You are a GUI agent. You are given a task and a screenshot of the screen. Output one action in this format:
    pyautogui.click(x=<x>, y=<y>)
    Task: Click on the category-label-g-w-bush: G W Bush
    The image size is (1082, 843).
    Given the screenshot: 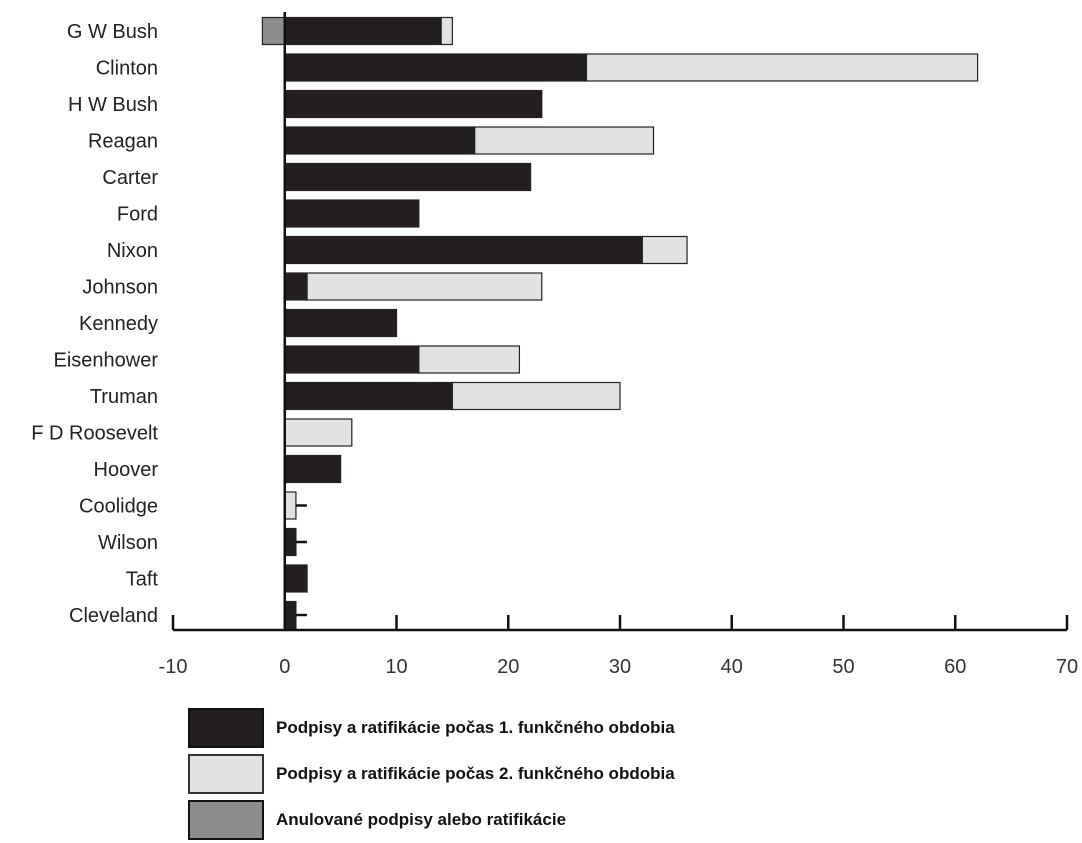 What is the action you would take?
    pyautogui.click(x=112, y=32)
    